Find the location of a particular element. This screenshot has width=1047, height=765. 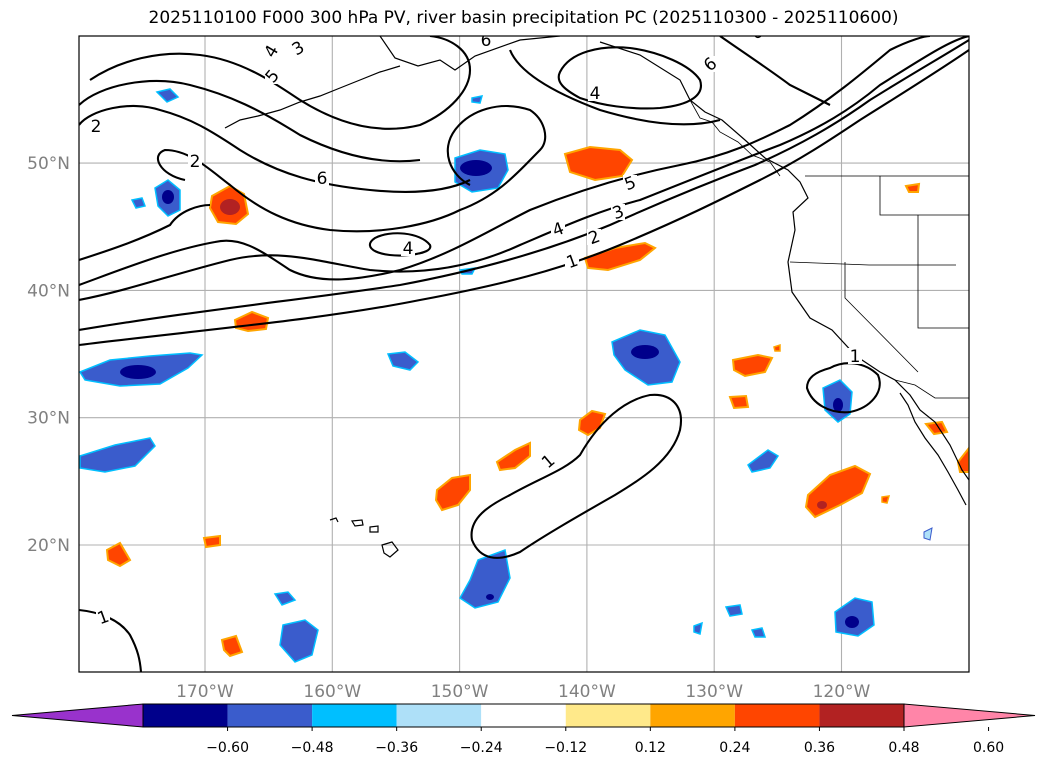

colorbar-tick-label: 0.60 is located at coordinates (988, 748).